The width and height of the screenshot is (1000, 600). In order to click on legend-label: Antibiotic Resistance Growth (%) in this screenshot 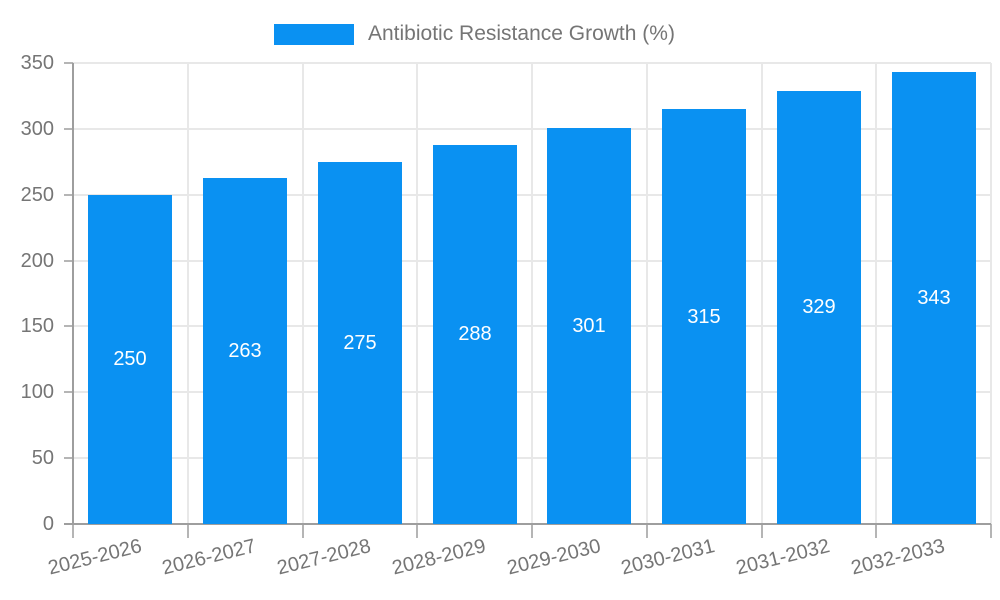, I will do `click(521, 33)`.